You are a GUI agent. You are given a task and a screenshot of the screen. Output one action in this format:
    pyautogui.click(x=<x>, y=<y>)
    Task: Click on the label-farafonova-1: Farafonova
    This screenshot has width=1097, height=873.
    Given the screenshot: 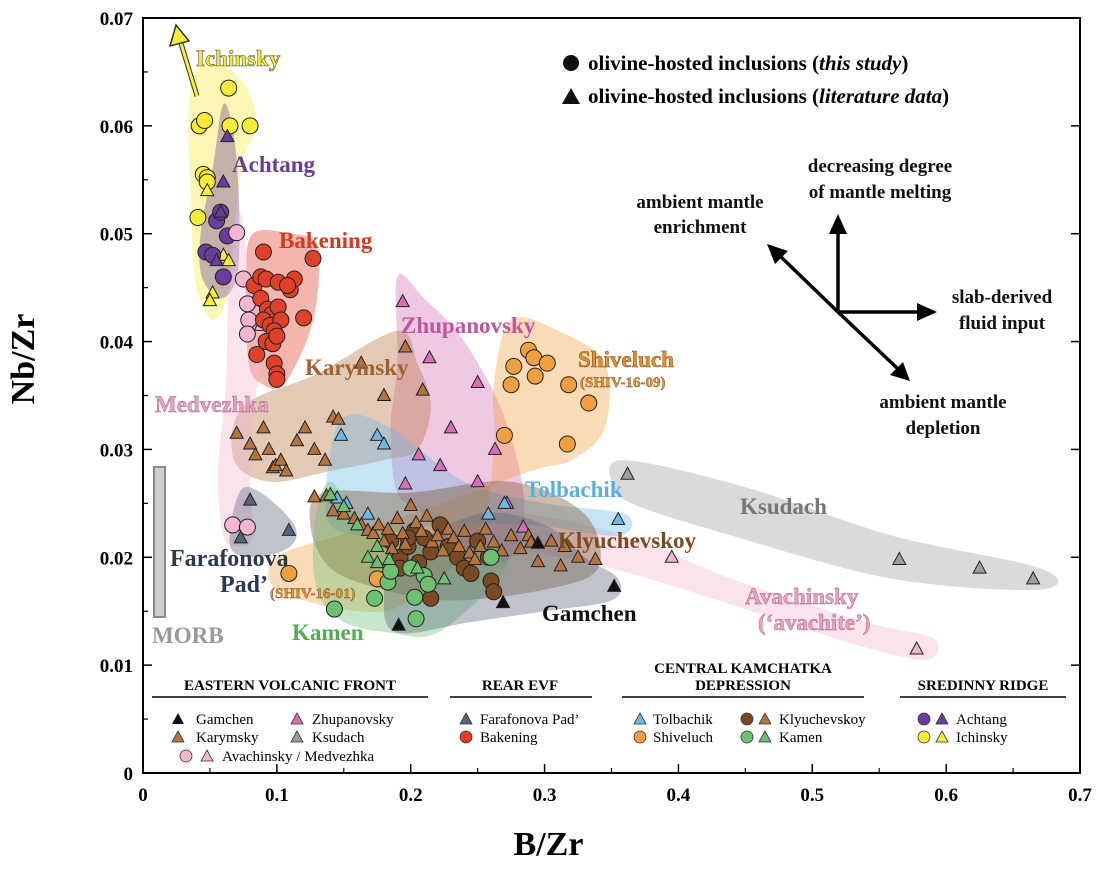 What is the action you would take?
    pyautogui.click(x=229, y=559)
    